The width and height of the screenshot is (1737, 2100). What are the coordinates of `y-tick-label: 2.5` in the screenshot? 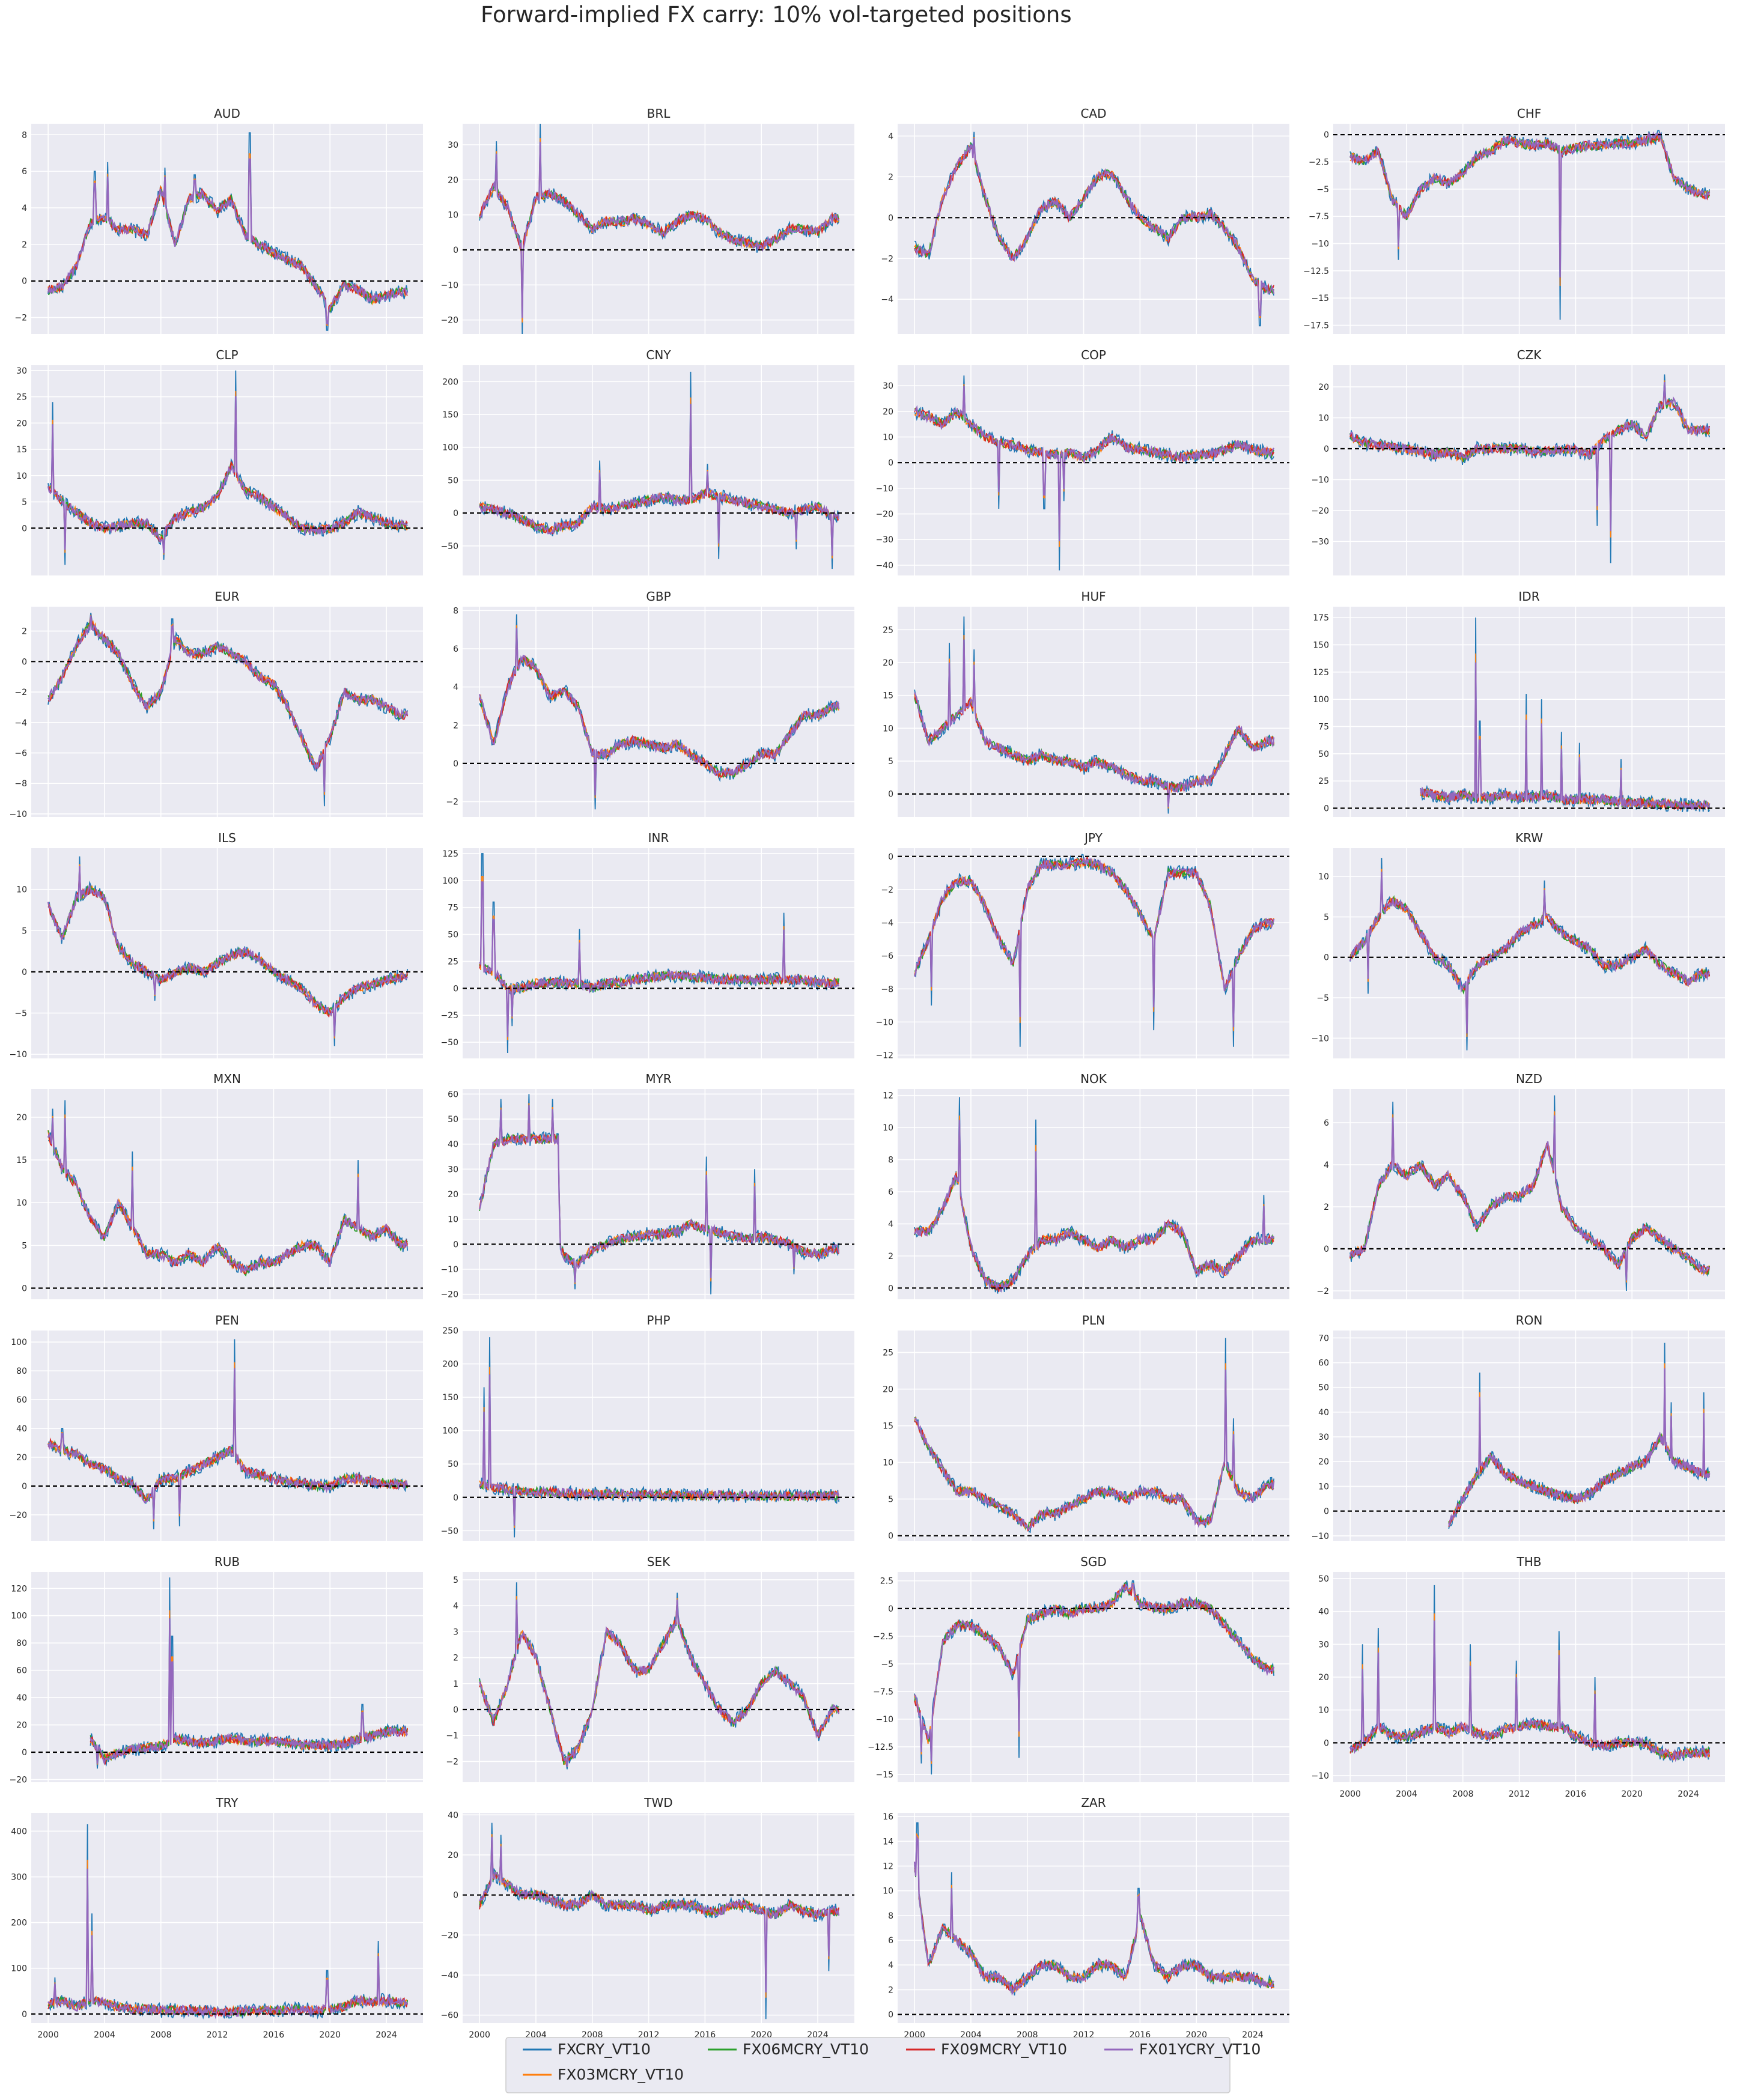 It's located at (886, 1581).